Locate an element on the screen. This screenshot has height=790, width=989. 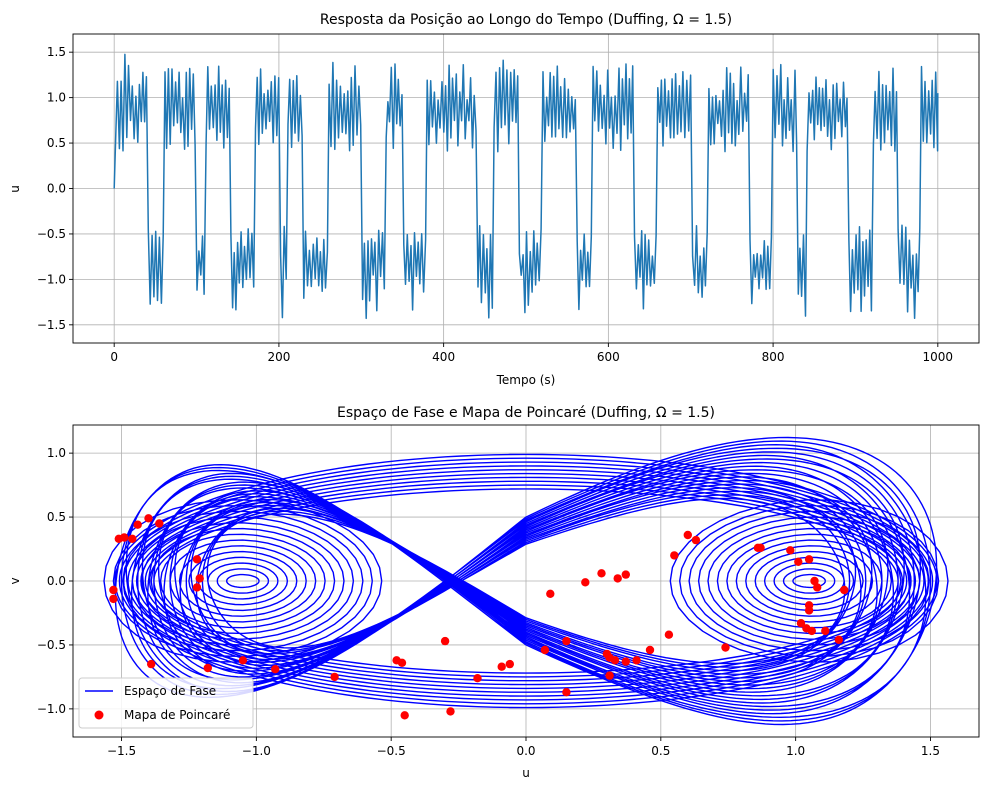
phase-x-tick-label: −1.5 is located at coordinates (121, 751).